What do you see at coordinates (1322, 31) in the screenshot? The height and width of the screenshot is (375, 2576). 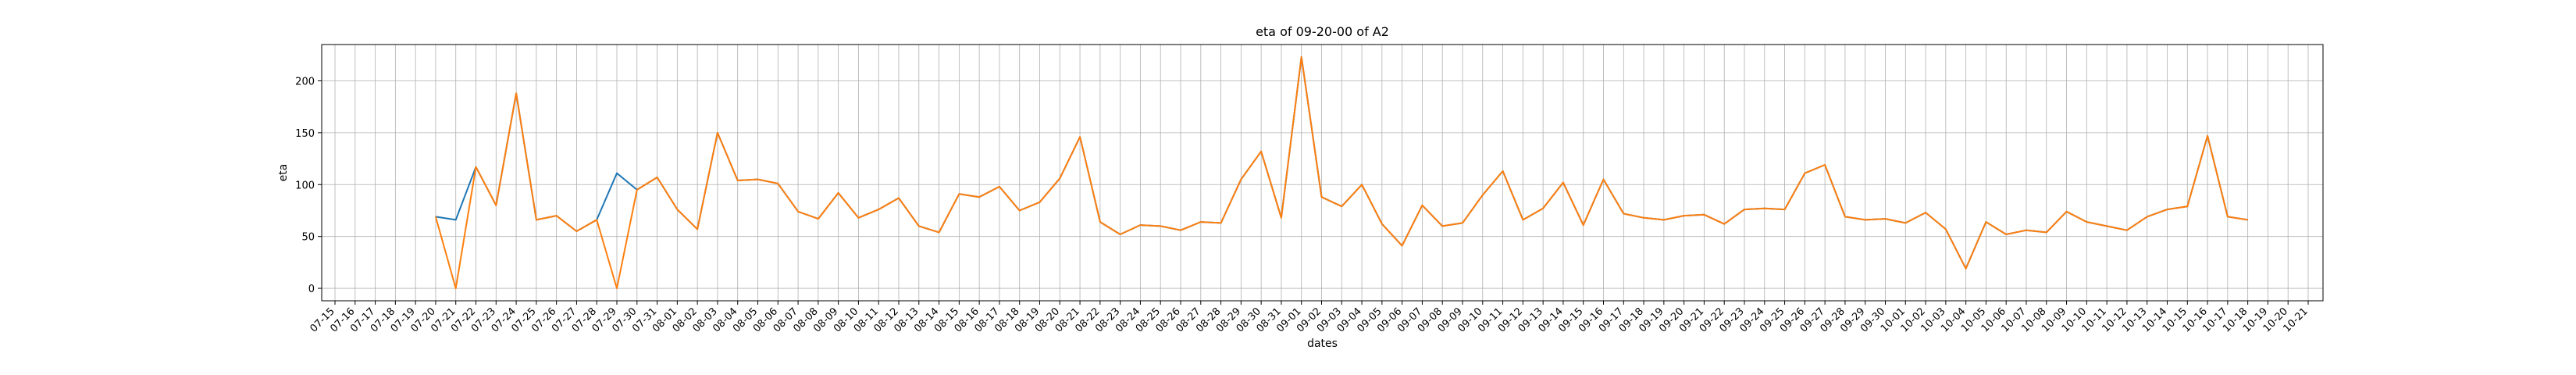 I see `chart-title: eta of 09-20-00 of A2` at bounding box center [1322, 31].